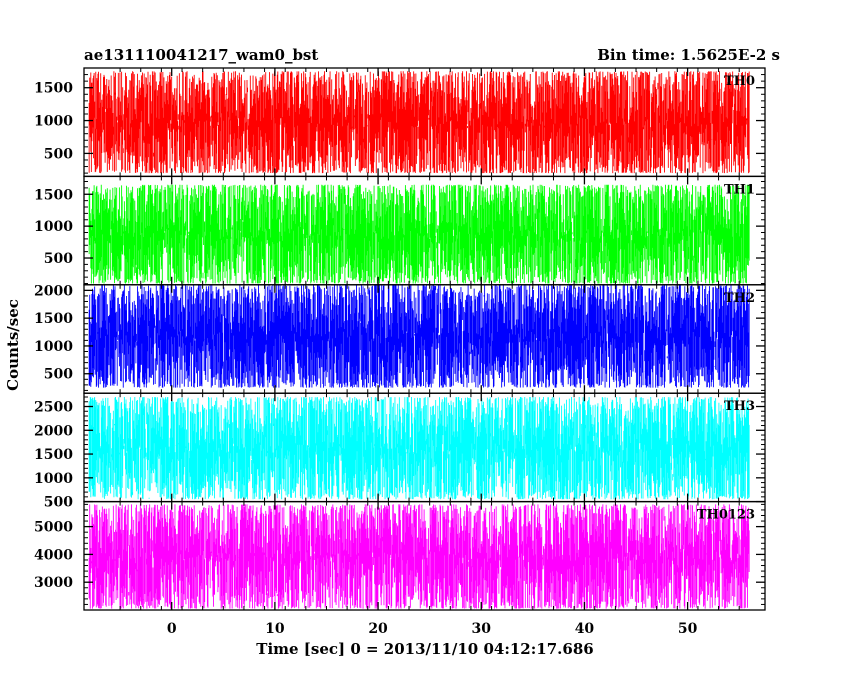  Describe the element at coordinates (13, 345) in the screenshot. I see `y-axis-label: Counts/sec` at that location.